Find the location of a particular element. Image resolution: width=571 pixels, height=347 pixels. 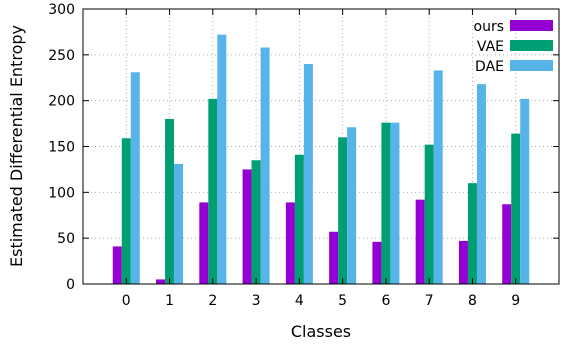

y-tick-label: 300 is located at coordinates (61, 10).